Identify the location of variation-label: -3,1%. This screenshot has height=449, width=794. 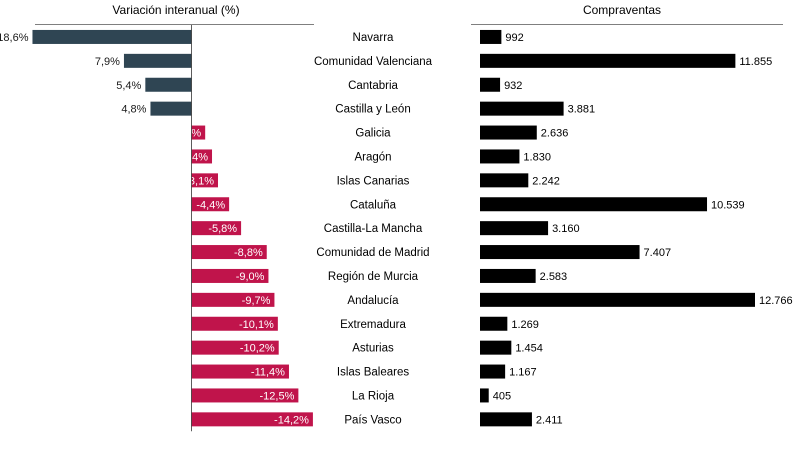
(199, 181).